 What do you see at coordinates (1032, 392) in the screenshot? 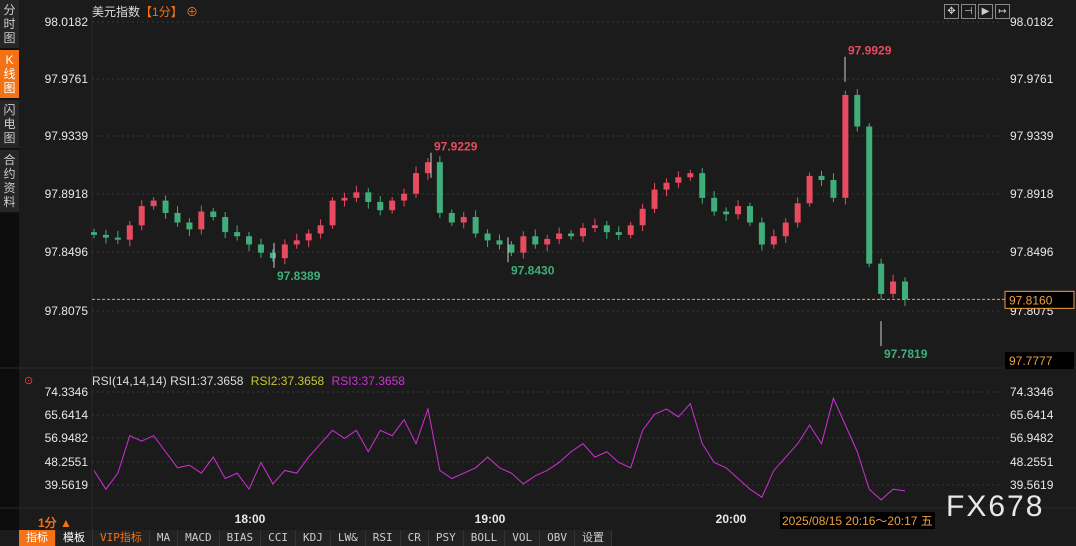
I see `rsi-tick-right: 74.3346` at bounding box center [1032, 392].